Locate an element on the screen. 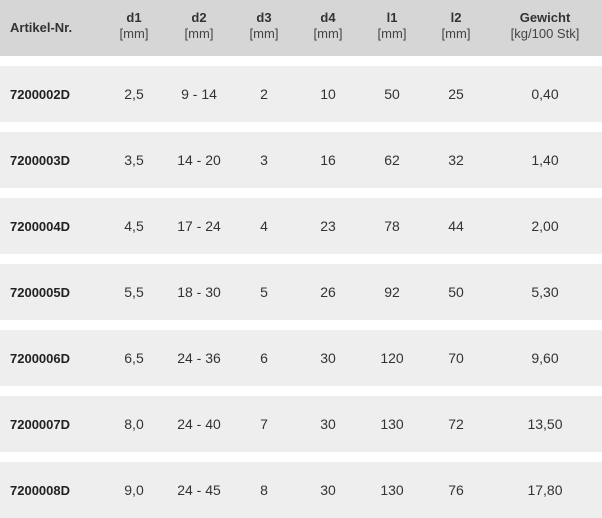 The width and height of the screenshot is (602, 518). cell-l2: 25 is located at coordinates (456, 94).